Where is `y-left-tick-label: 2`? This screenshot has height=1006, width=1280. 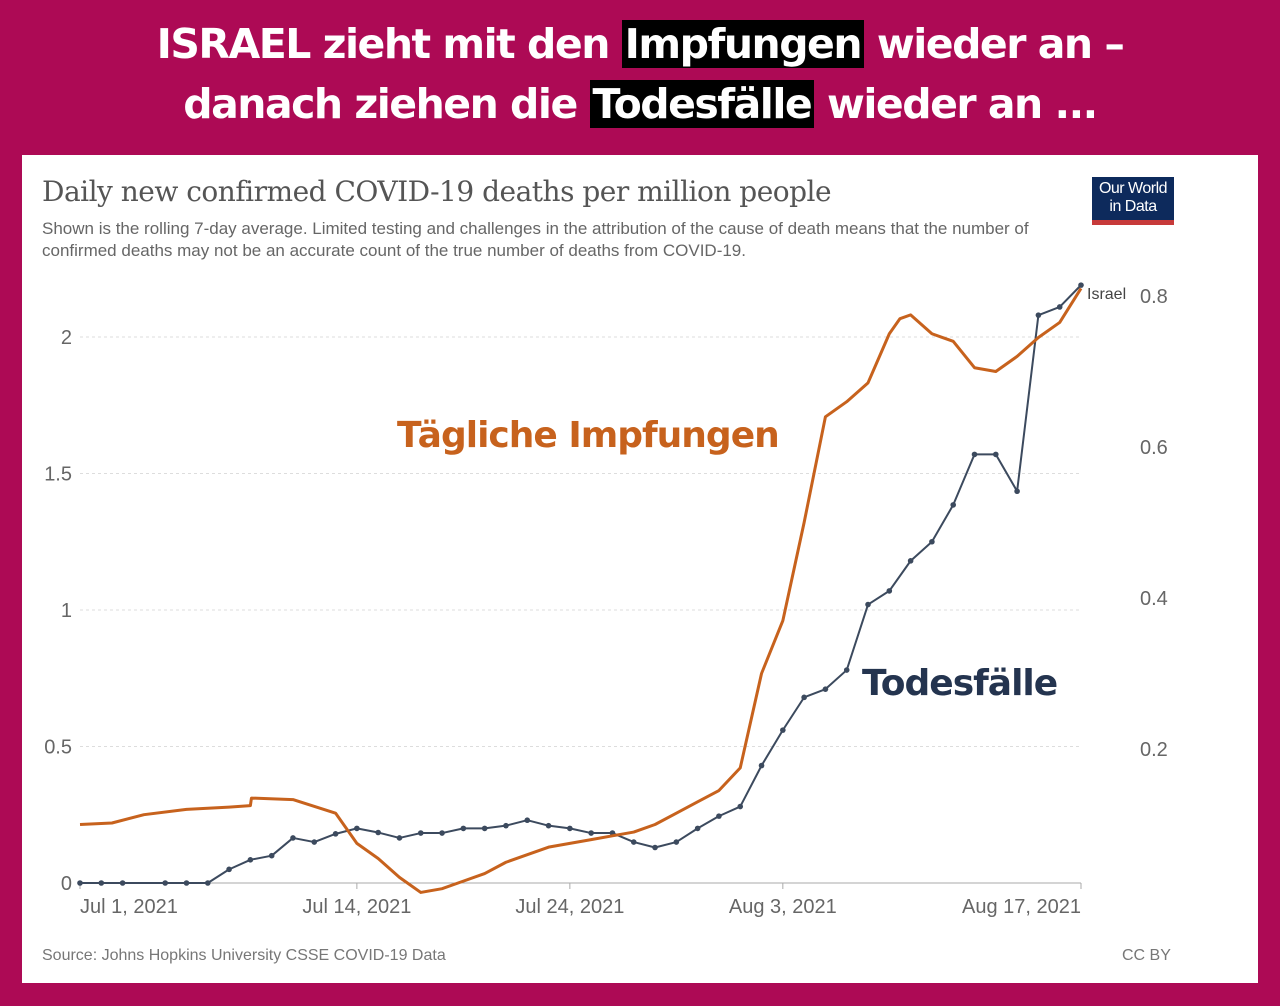 y-left-tick-label: 2 is located at coordinates (66, 338).